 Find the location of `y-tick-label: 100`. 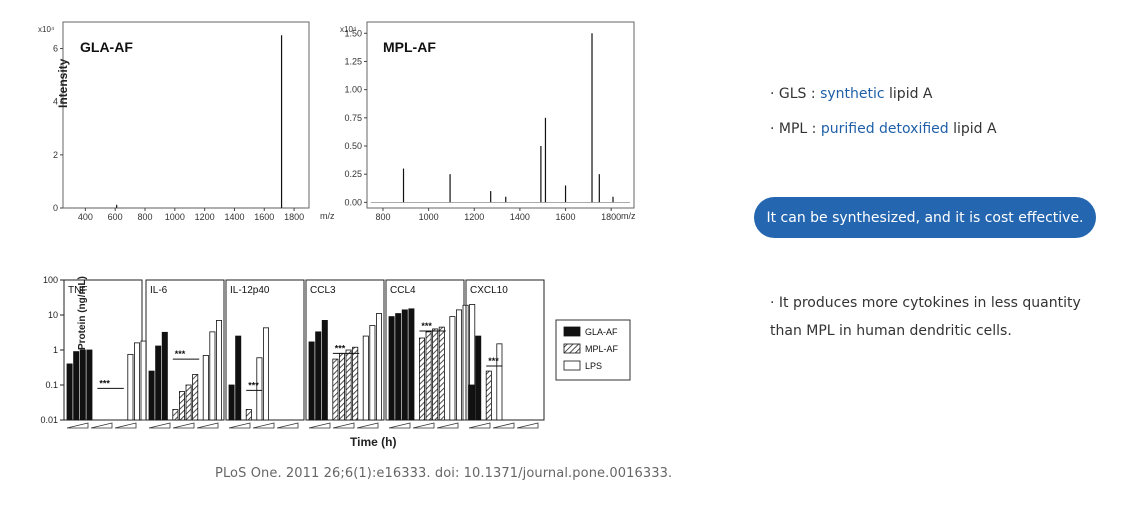

y-tick-label: 100 is located at coordinates (50, 280).